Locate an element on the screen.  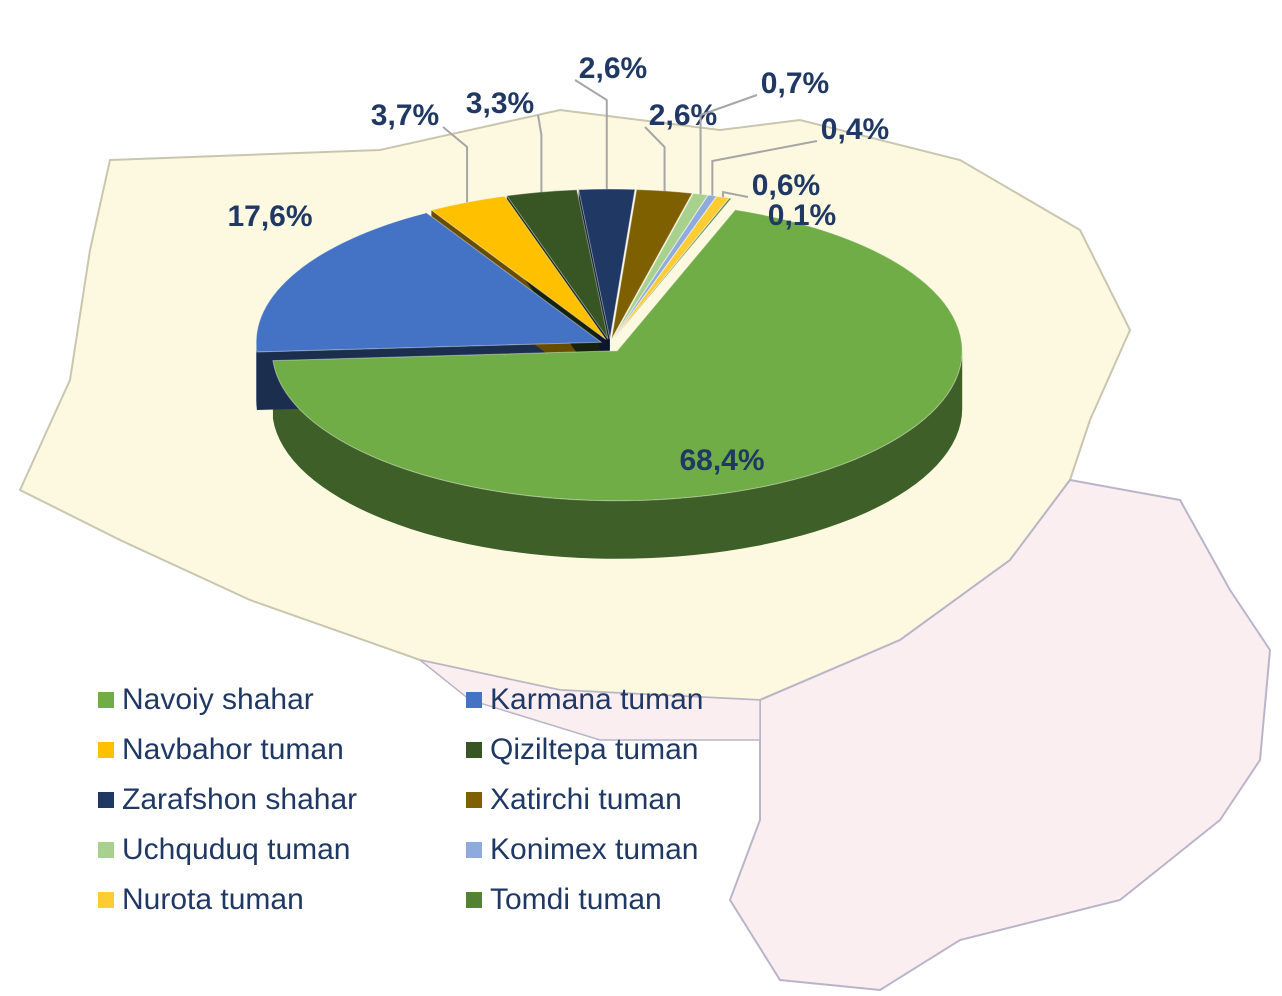
legend-label: Konimex tuman is located at coordinates (594, 849).